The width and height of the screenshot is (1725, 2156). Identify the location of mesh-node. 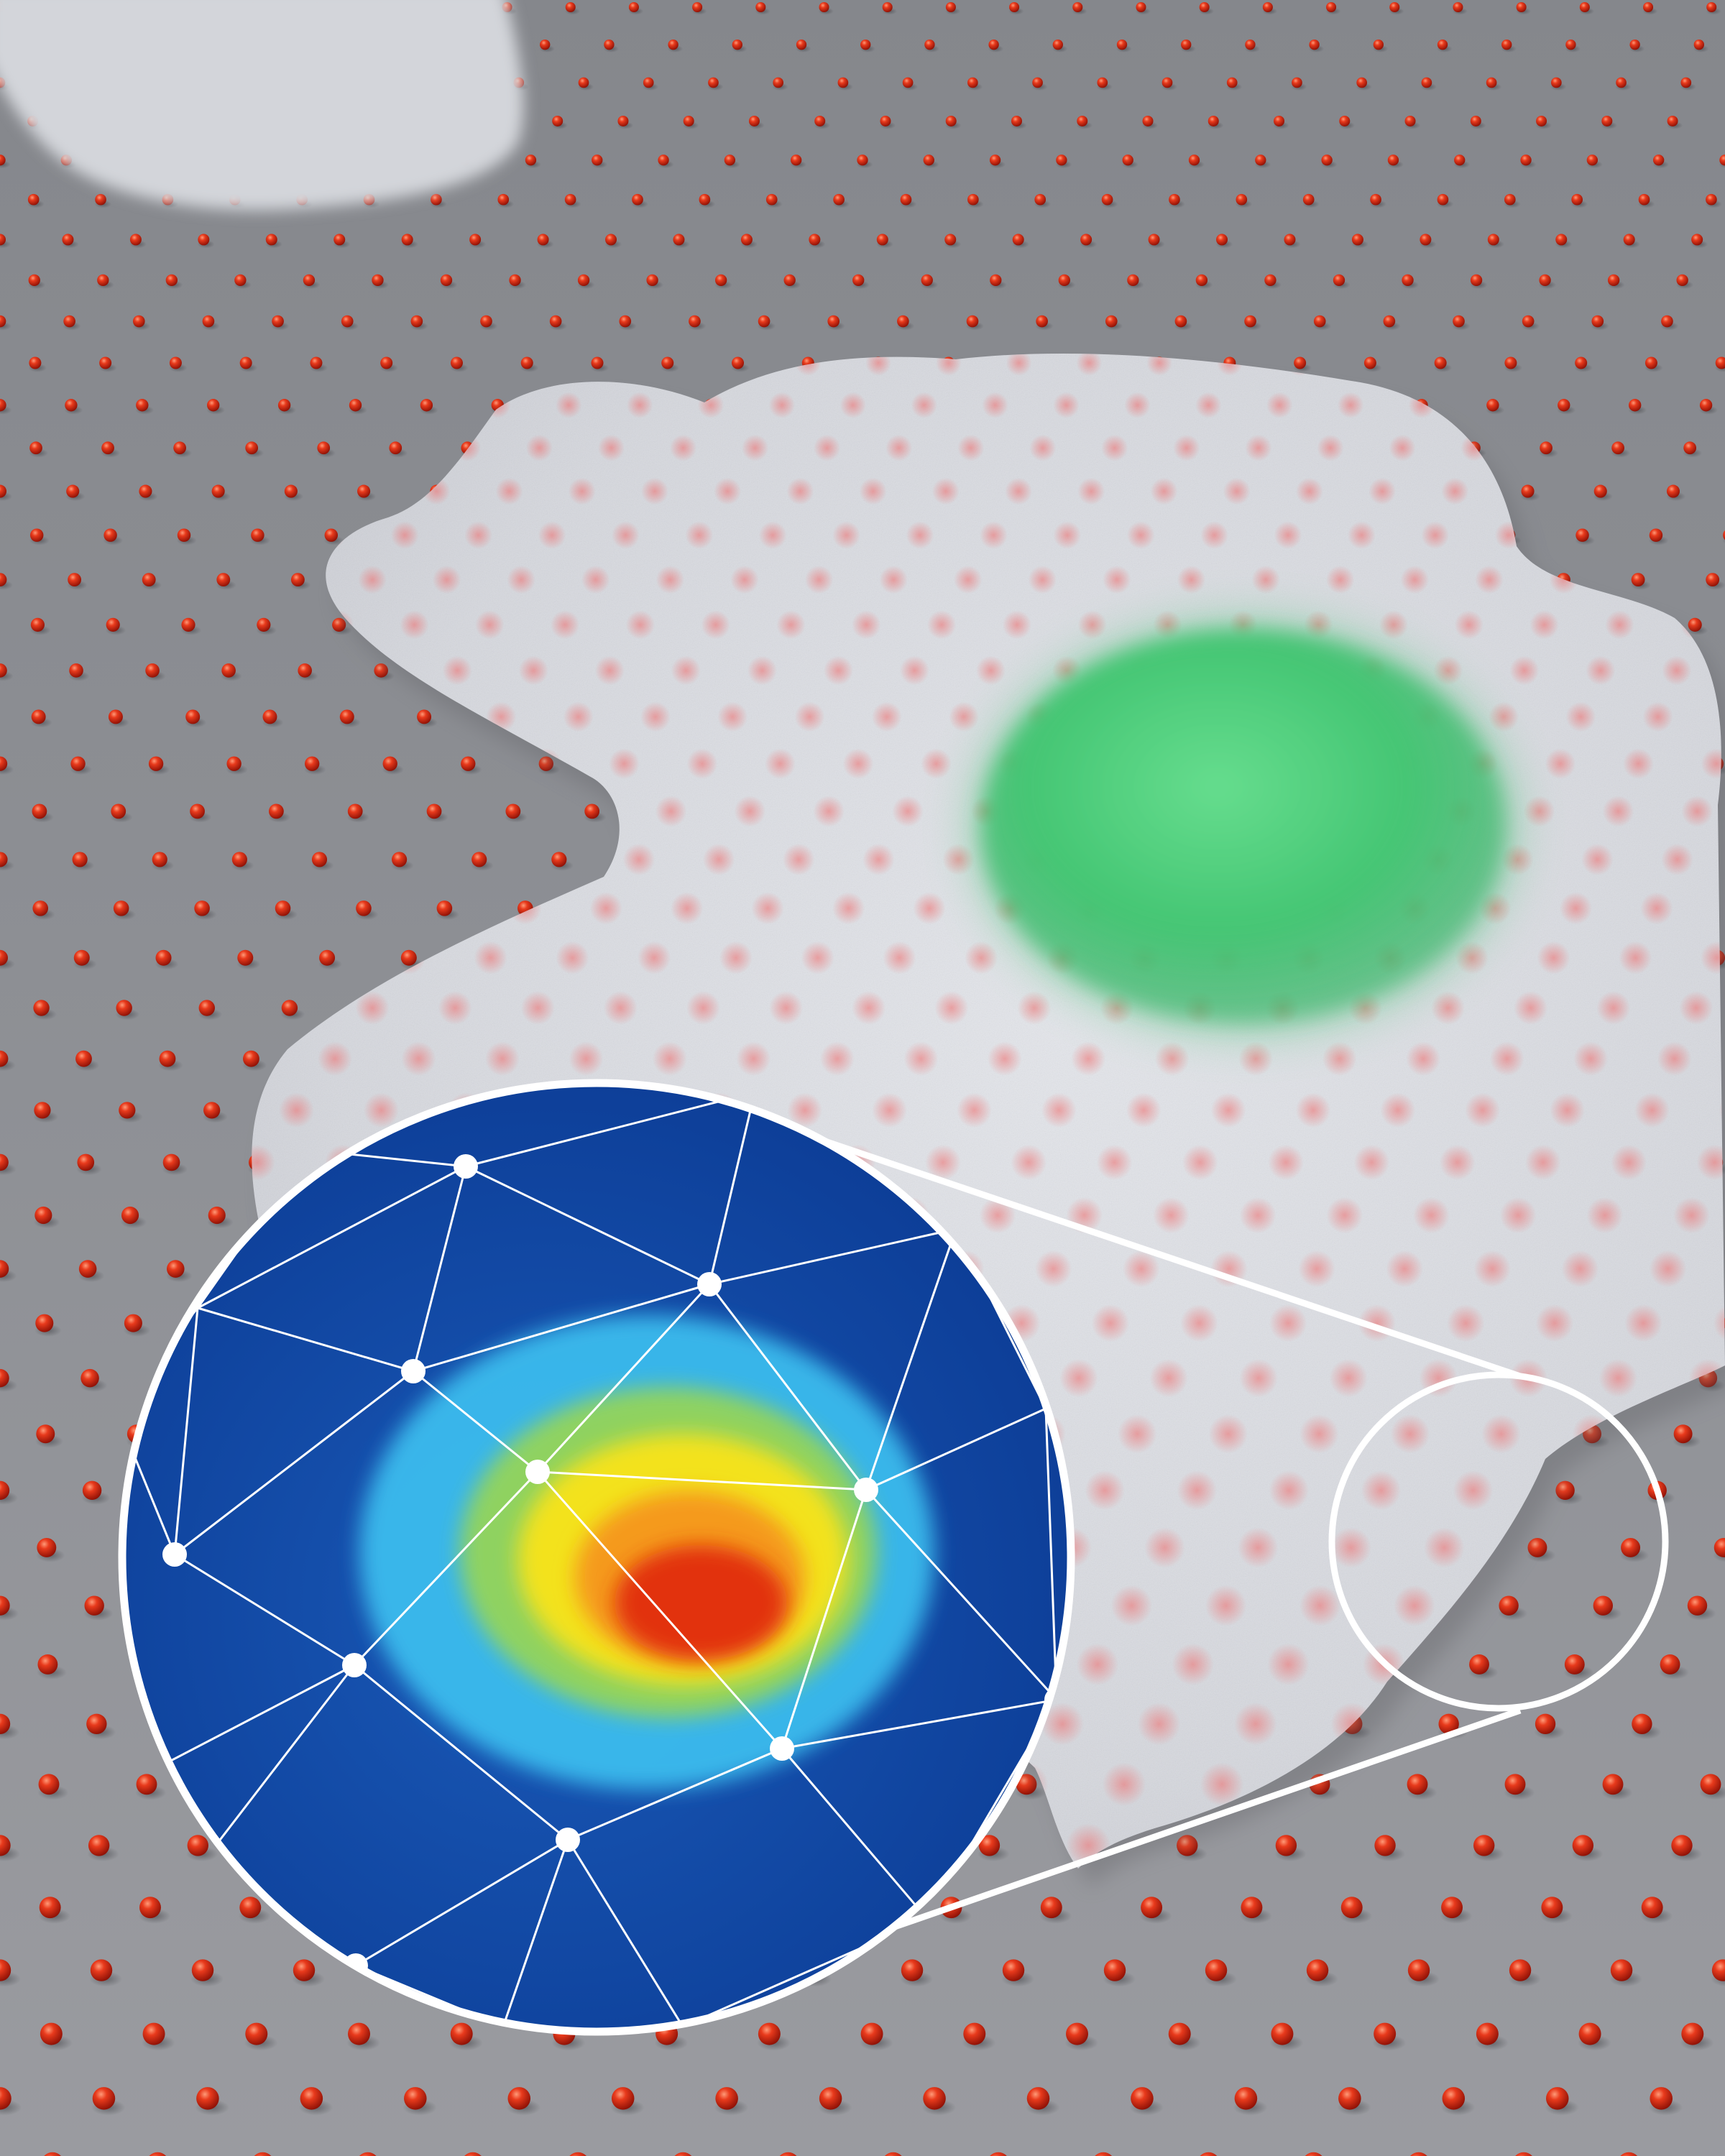
(174, 1554).